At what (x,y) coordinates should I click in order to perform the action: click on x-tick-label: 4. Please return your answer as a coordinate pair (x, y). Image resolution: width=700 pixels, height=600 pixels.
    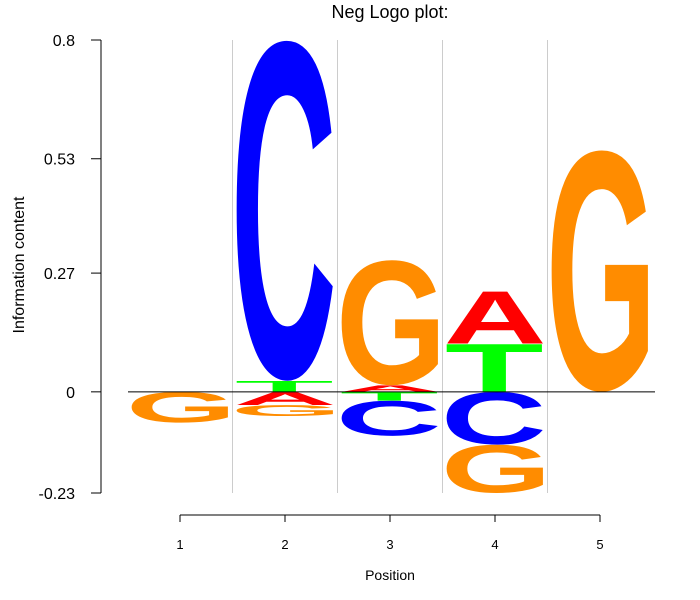
    Looking at the image, I should click on (494, 544).